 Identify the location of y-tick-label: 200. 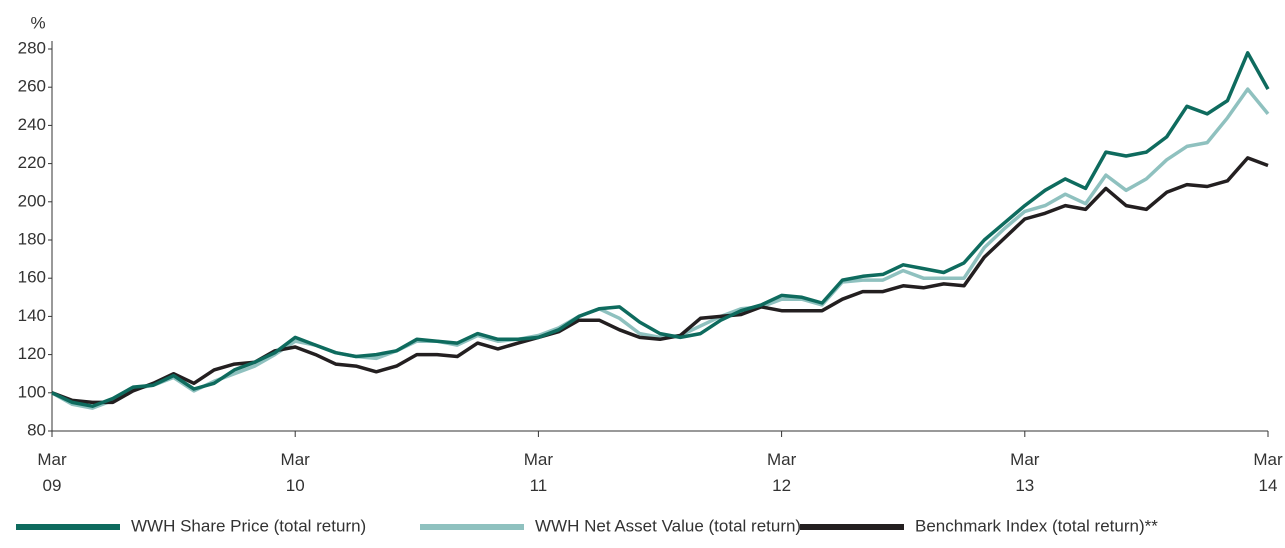
(32, 200).